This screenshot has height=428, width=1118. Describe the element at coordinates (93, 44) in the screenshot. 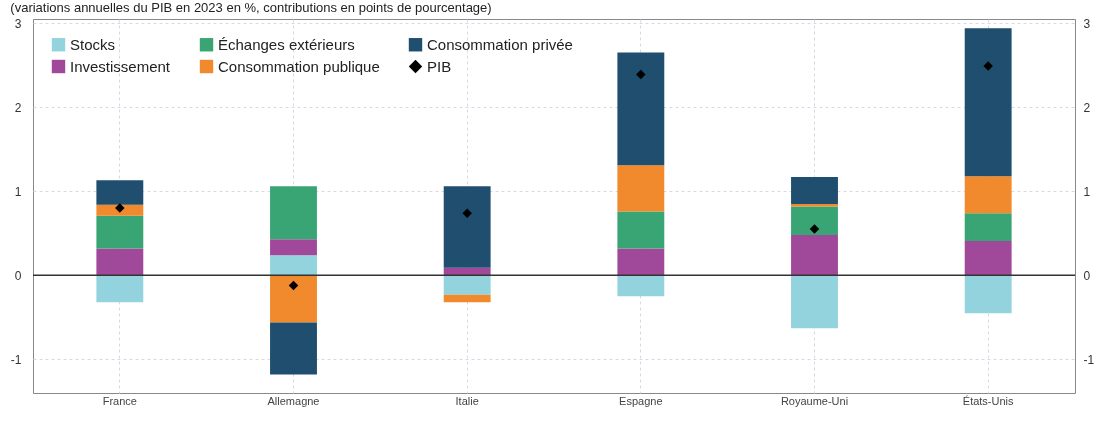

I see `legend-label: Stocks` at that location.